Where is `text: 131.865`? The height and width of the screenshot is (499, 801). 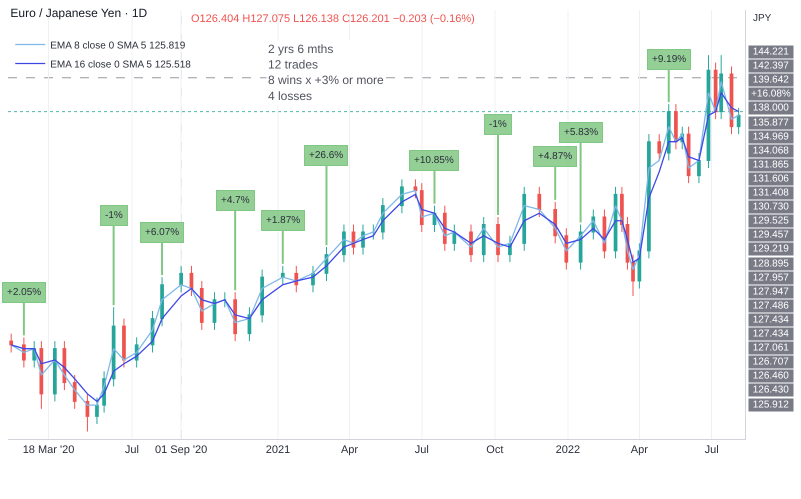 text: 131.865 is located at coordinates (771, 165).